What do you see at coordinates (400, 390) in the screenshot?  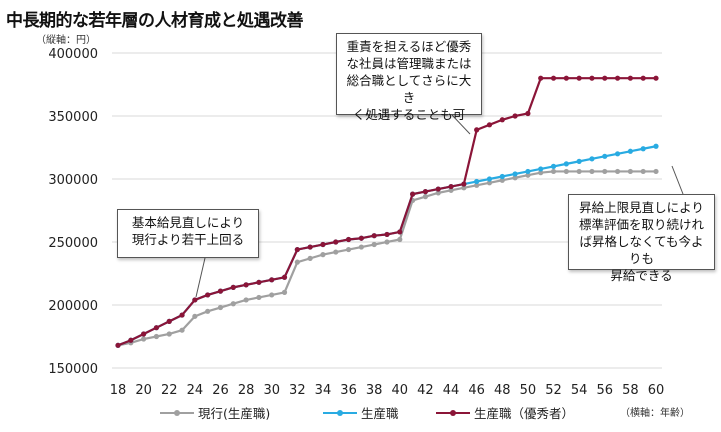 I see `x-tick-label: 40` at bounding box center [400, 390].